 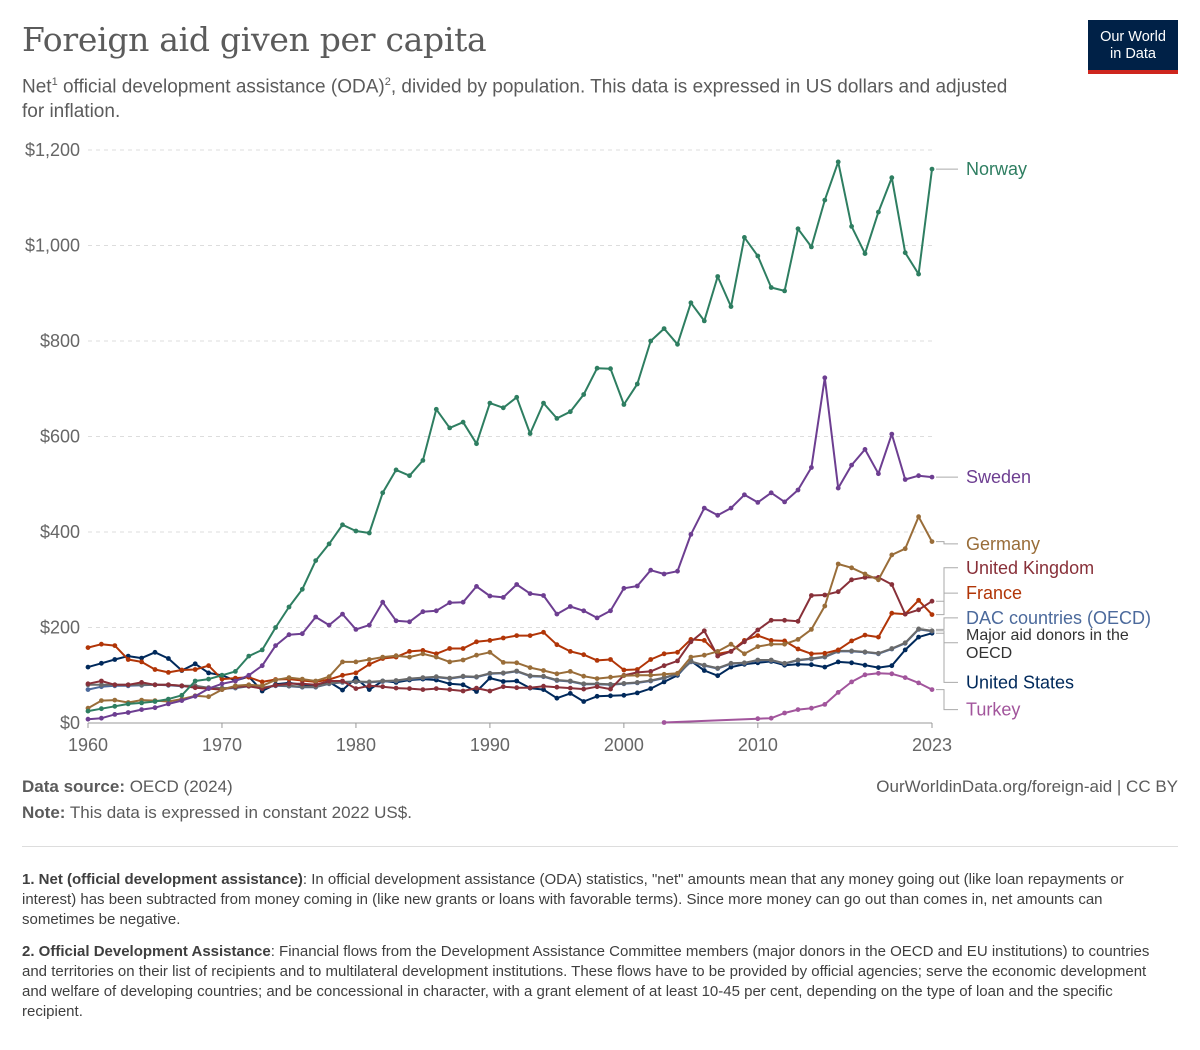 What do you see at coordinates (624, 745) in the screenshot?
I see `x-tick-label: 2000` at bounding box center [624, 745].